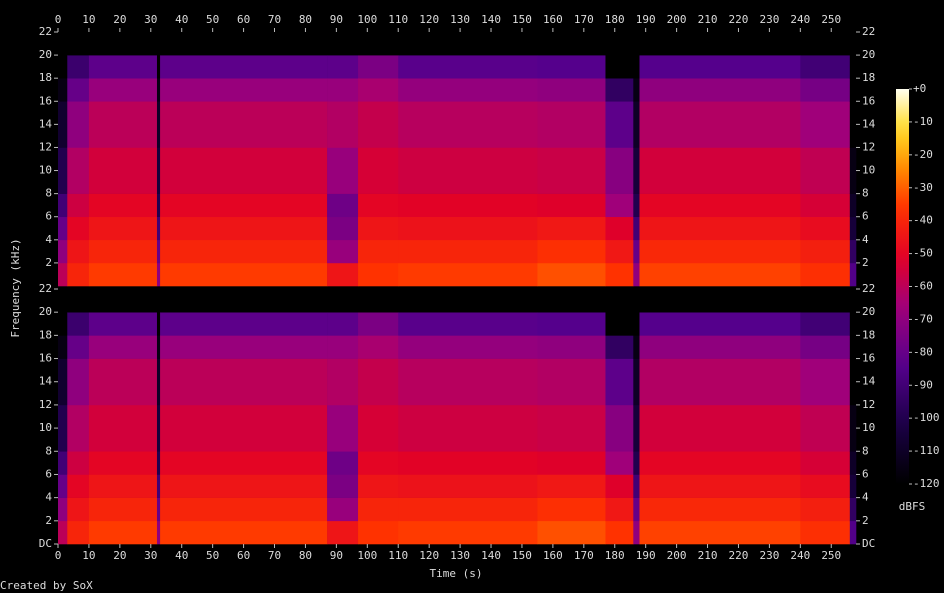  What do you see at coordinates (181, 555) in the screenshot?
I see `x-tick-label: 40` at bounding box center [181, 555].